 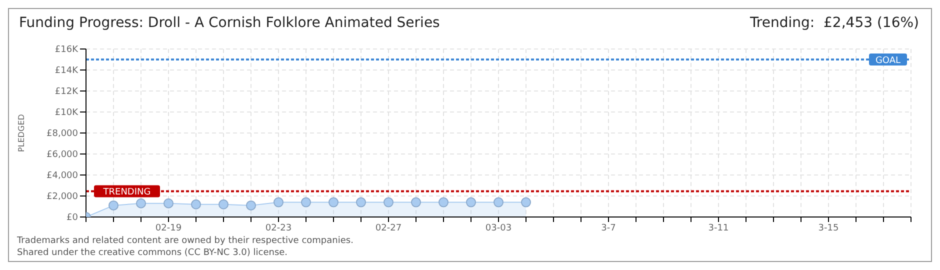 What do you see at coordinates (67, 113) in the screenshot?
I see `y-tick-label: £10K` at bounding box center [67, 113].